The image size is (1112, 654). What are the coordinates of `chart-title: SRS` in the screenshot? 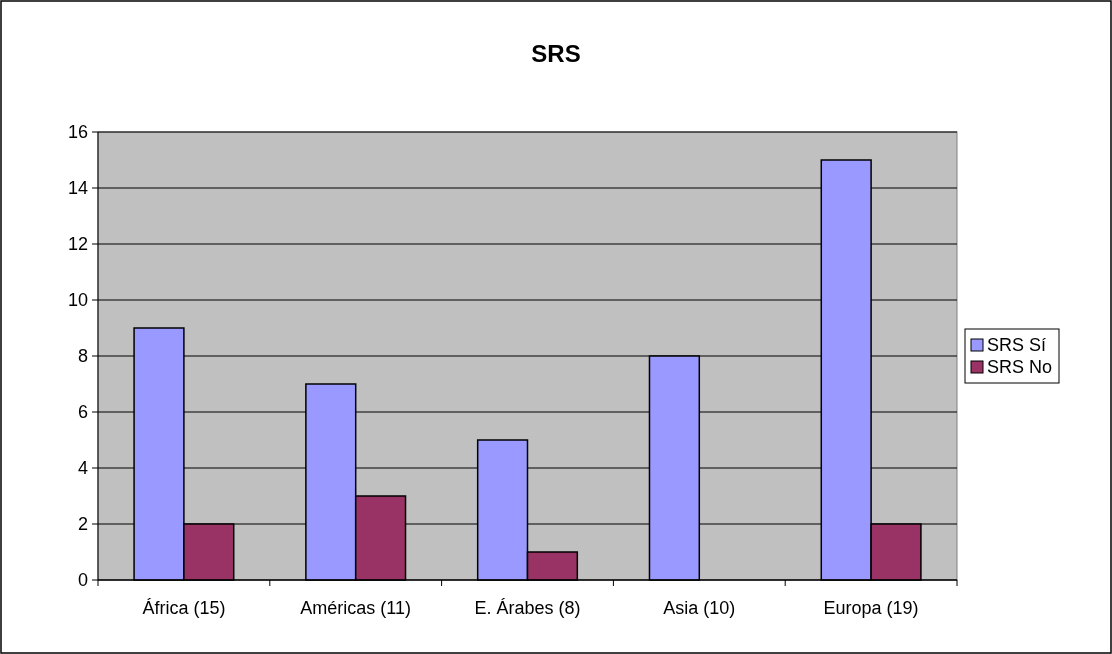 It's located at (556, 53).